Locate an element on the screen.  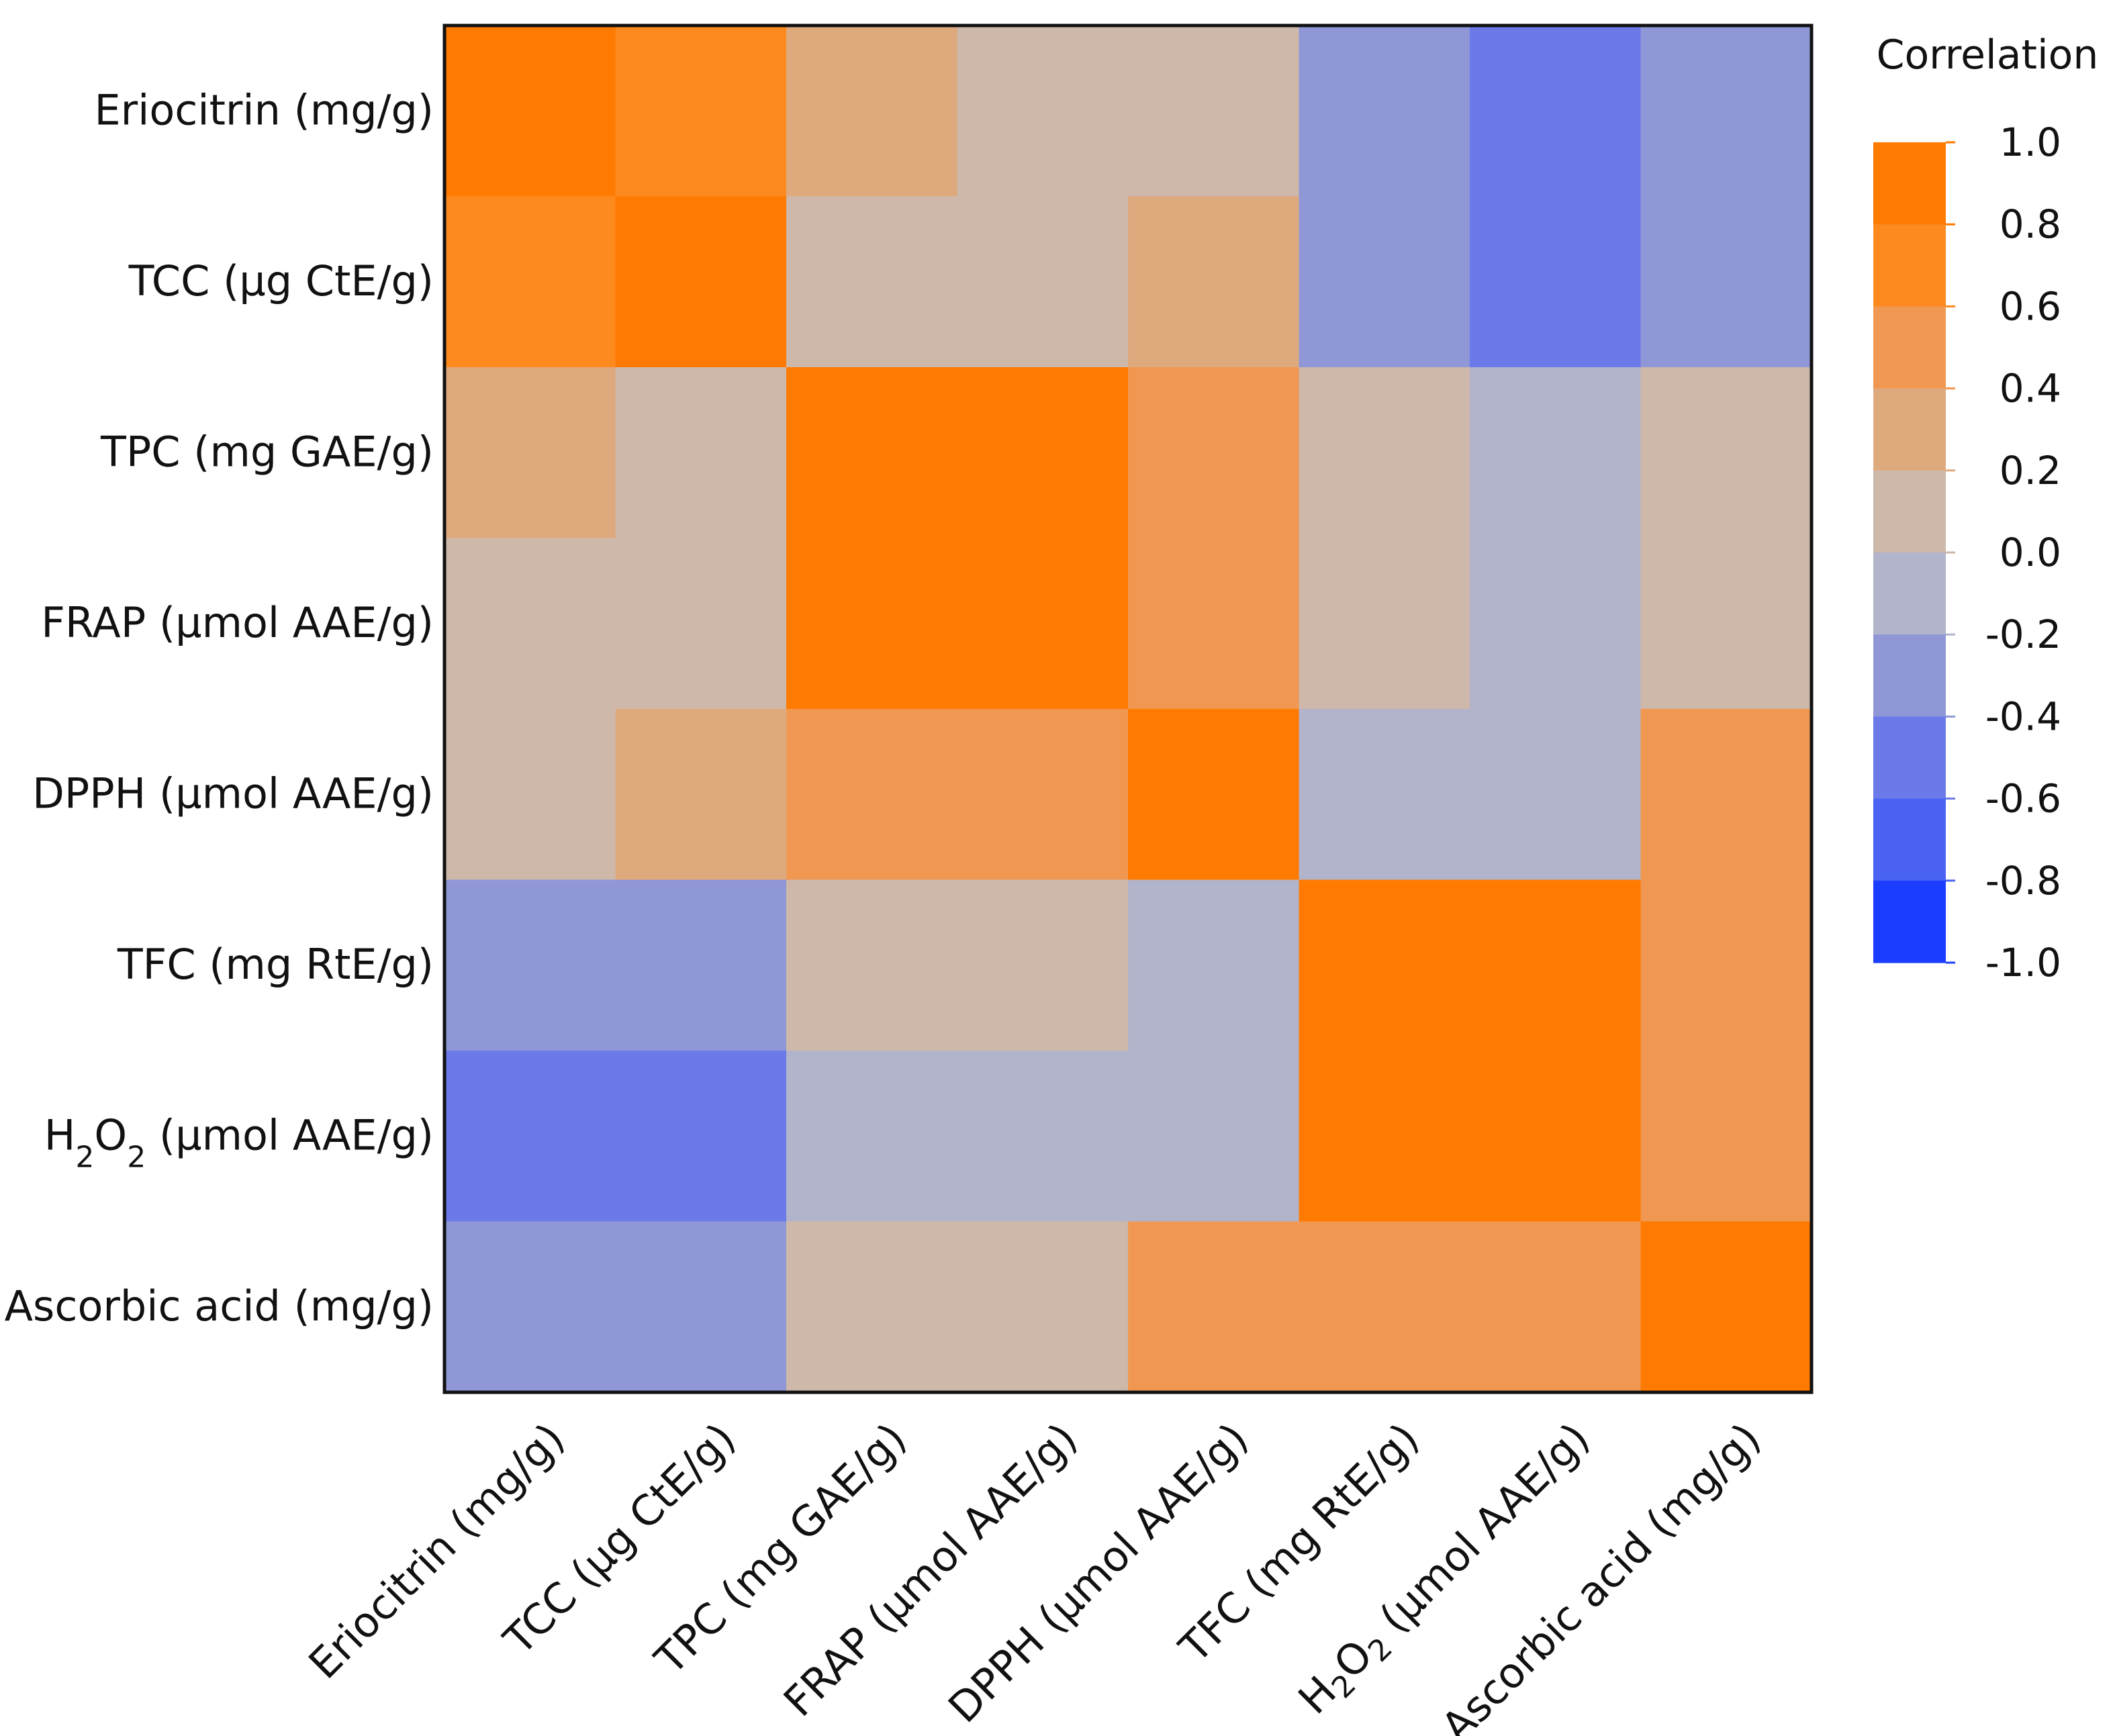
legend-title: Correlation is located at coordinates (1988, 55).